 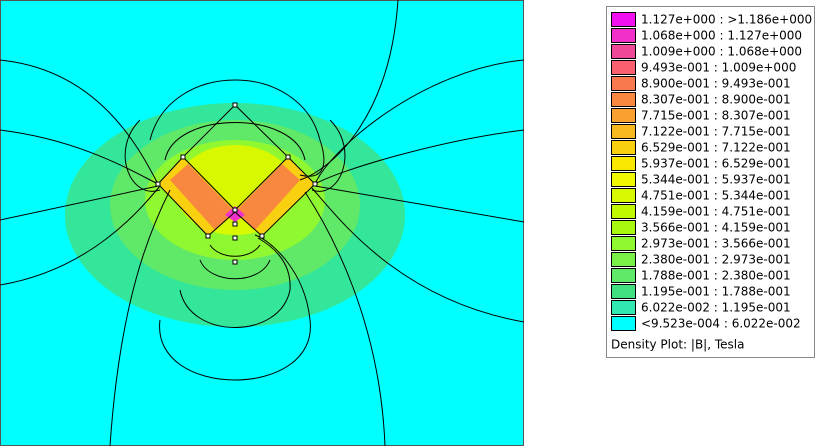 I want to click on legend-label: 1.068e+000 : 1.127e+000, so click(x=721, y=36).